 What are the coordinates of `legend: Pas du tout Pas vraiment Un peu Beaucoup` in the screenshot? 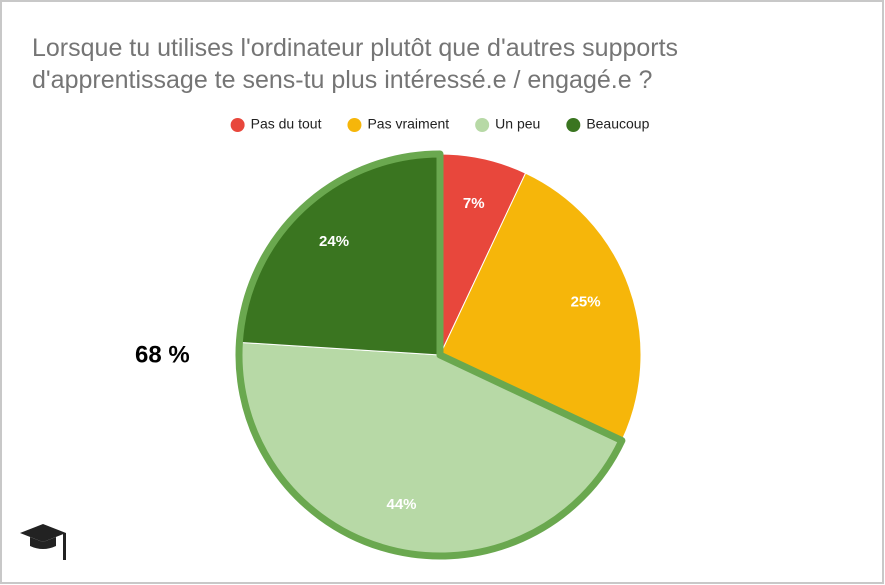 It's located at (440, 124).